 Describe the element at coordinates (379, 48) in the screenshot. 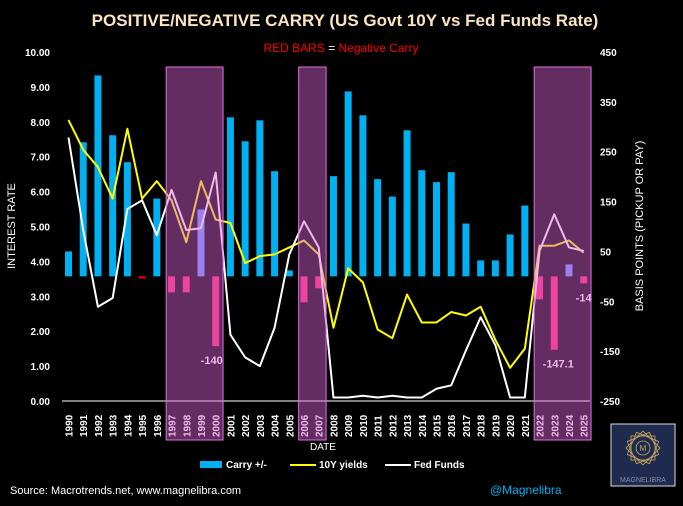

I see `subtitle-negative-carry: Negative Carry` at that location.